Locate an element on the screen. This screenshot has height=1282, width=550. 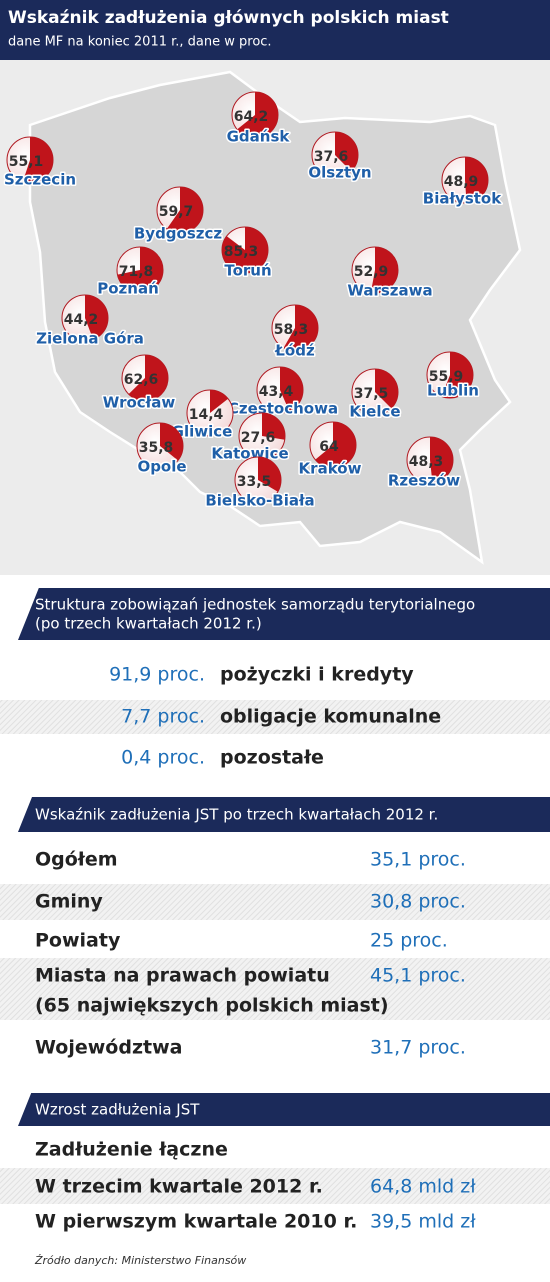
city-label: Wrocław is located at coordinates (139, 403).